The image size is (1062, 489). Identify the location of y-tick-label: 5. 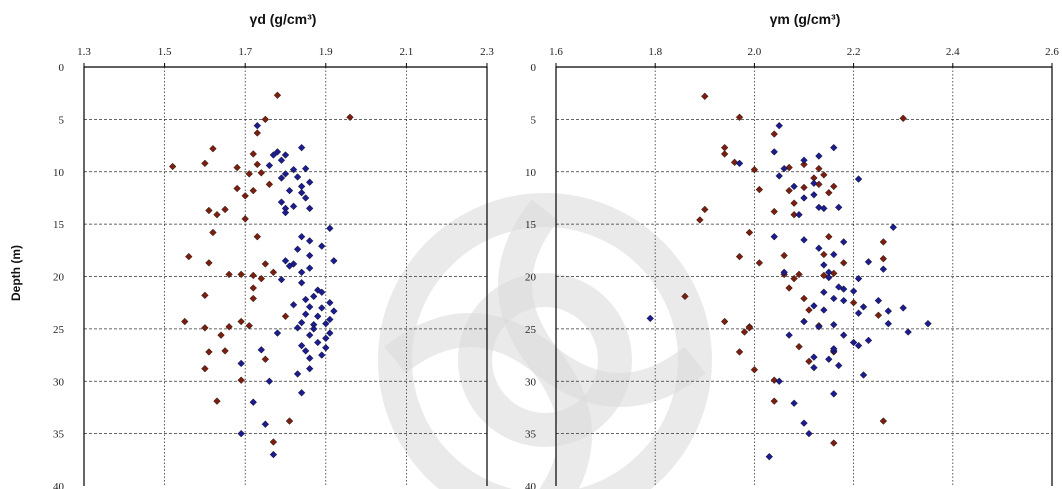
(534, 120).